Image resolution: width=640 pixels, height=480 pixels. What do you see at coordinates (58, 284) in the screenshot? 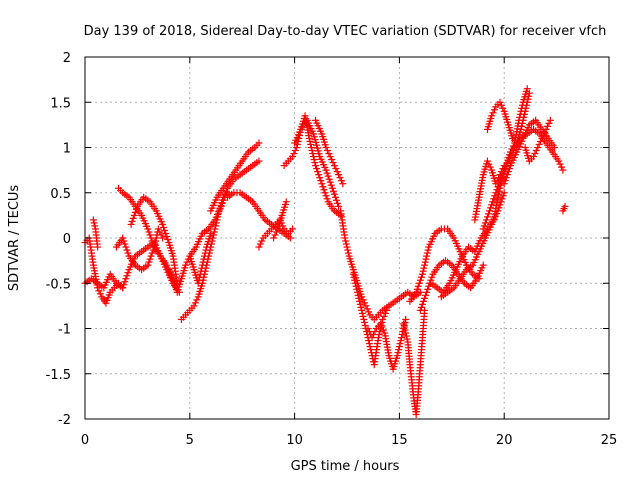
I see `y-tick-label: -0.5` at bounding box center [58, 284].